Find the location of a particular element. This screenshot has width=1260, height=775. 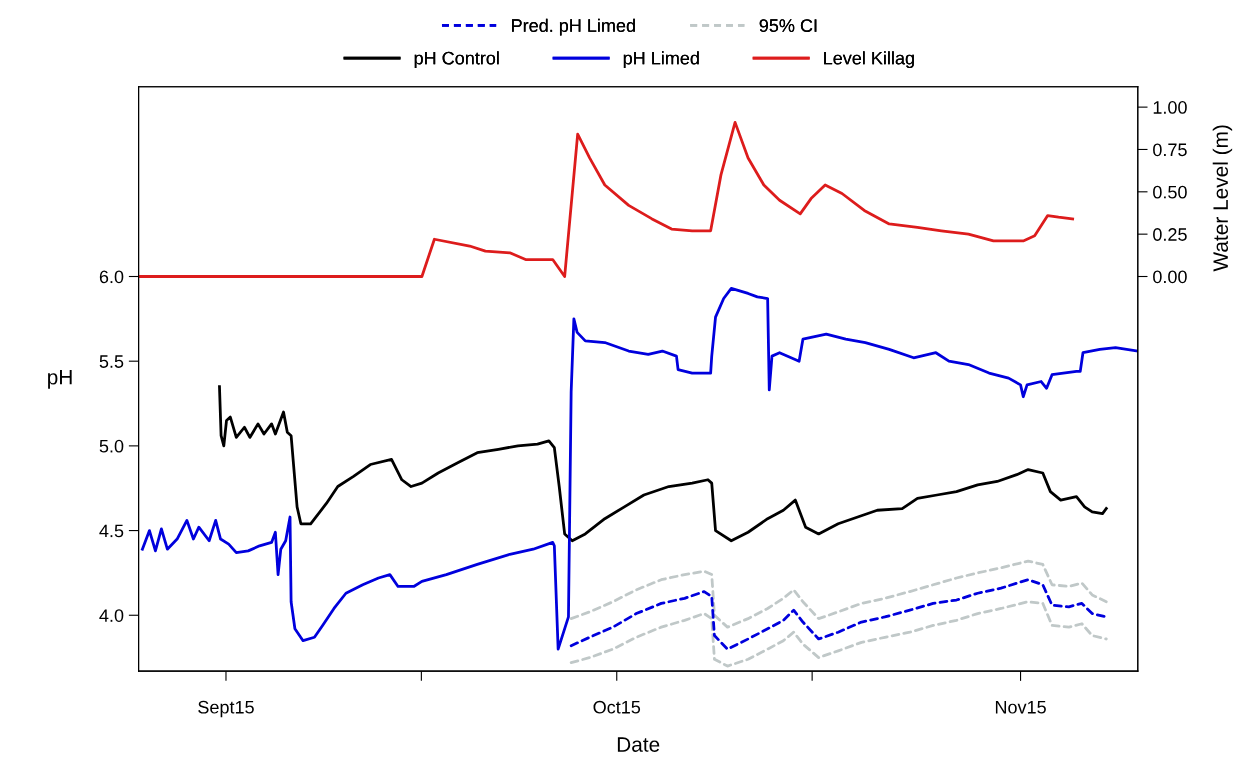

x-tick-label: Sept15 is located at coordinates (226, 709).